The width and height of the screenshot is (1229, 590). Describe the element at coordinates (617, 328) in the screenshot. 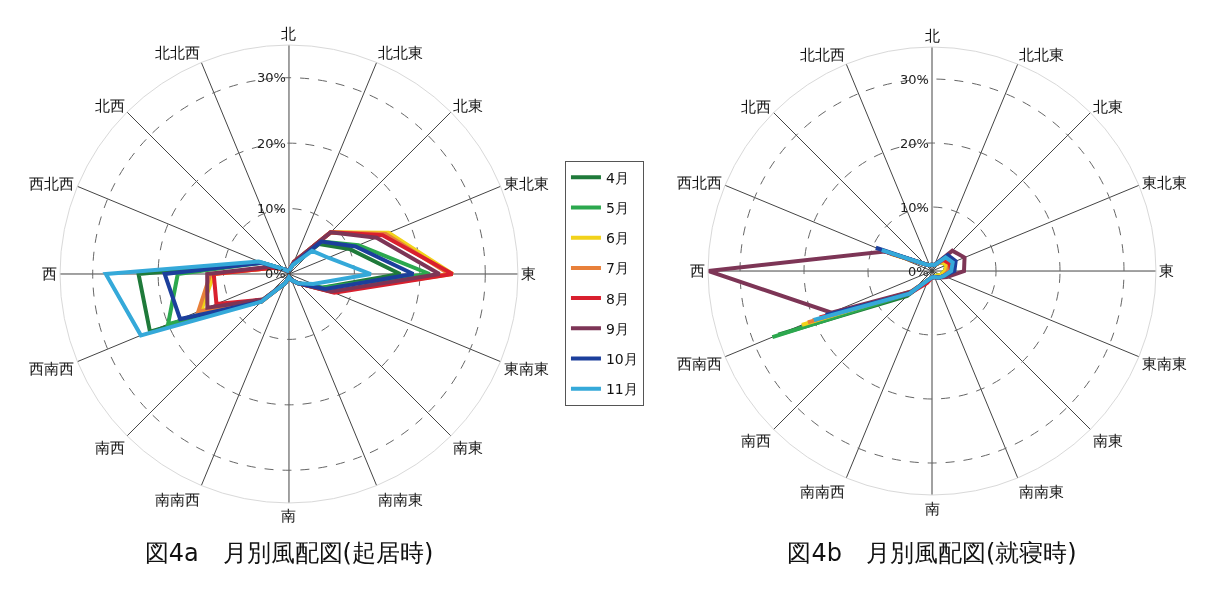

I see `legend-label: 9月` at that location.